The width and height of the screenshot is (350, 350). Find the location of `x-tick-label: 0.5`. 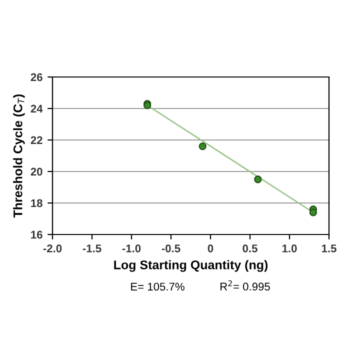

x-tick-label: 0.5 is located at coordinates (250, 248).